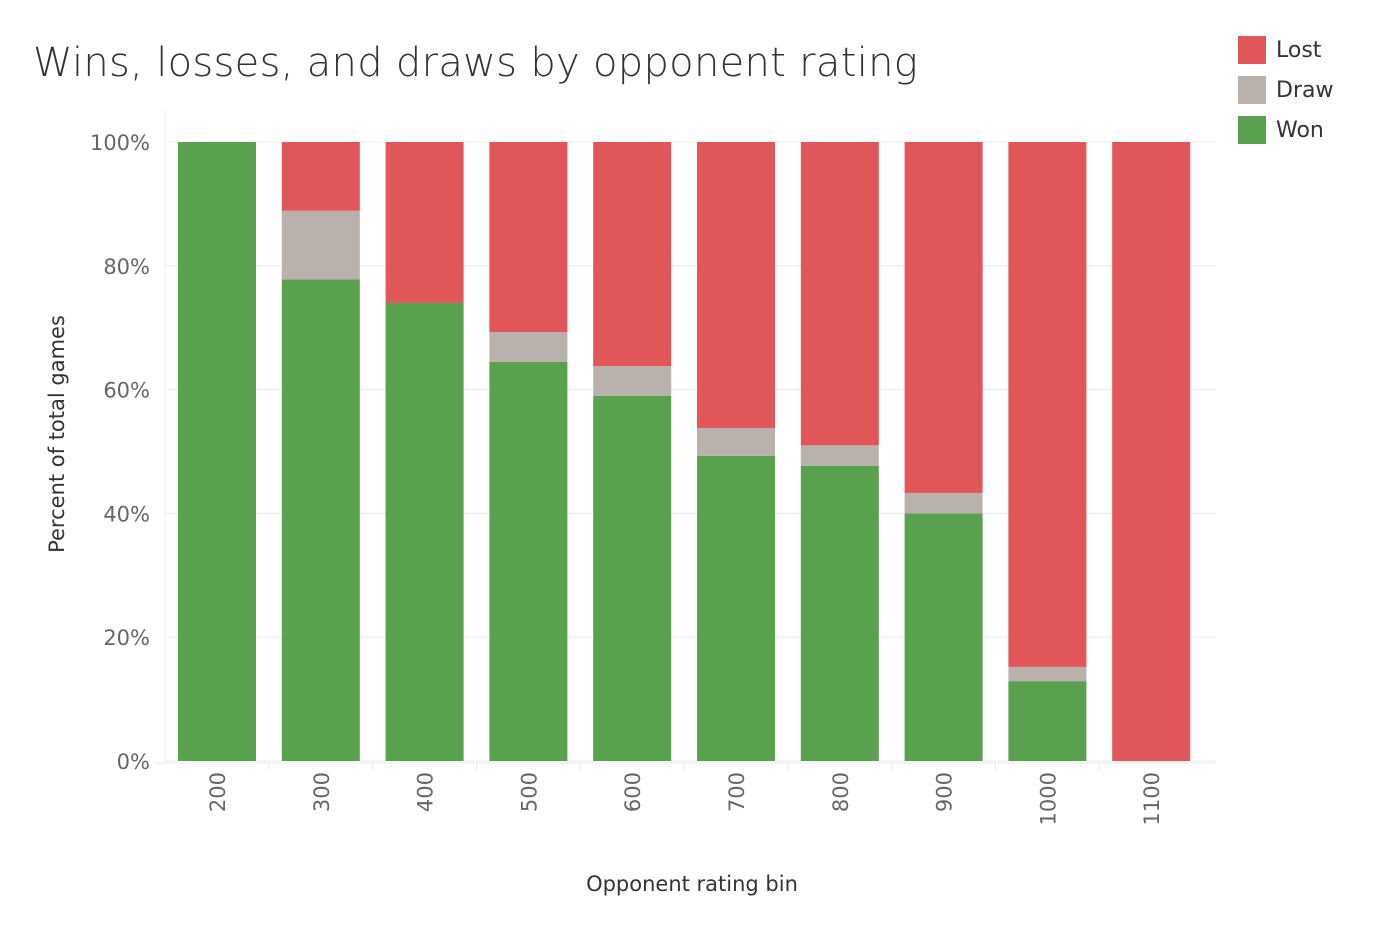 The image size is (1384, 930). I want to click on legend-label: Draw, so click(1305, 90).